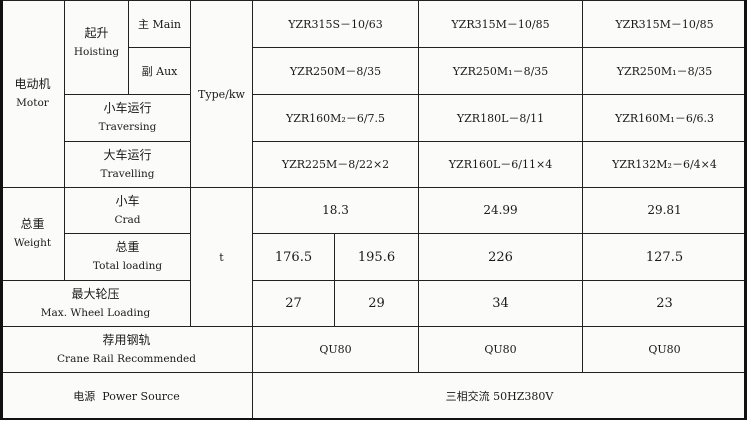 This screenshot has height=421, width=748. I want to click on aux-value-1: YZR250M－8/35, so click(335, 71).